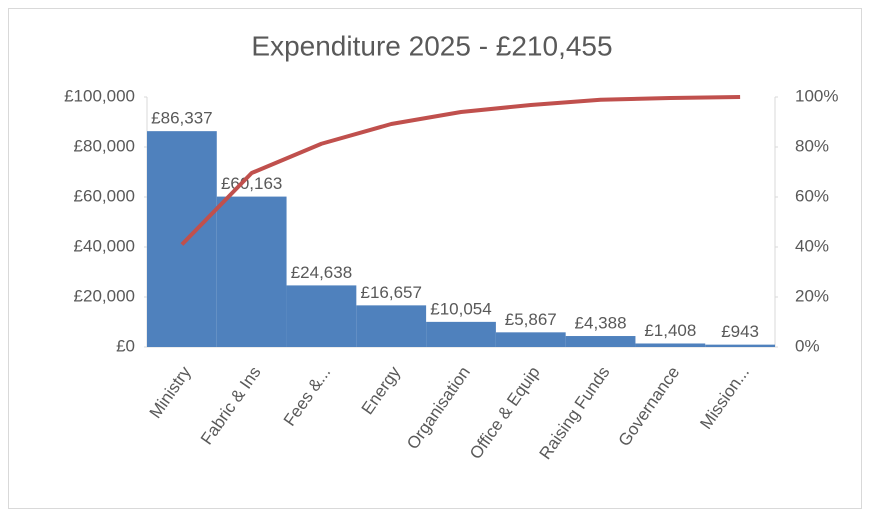 This screenshot has height=510, width=870. What do you see at coordinates (251, 183) in the screenshot?
I see `data-label: £60,163` at bounding box center [251, 183].